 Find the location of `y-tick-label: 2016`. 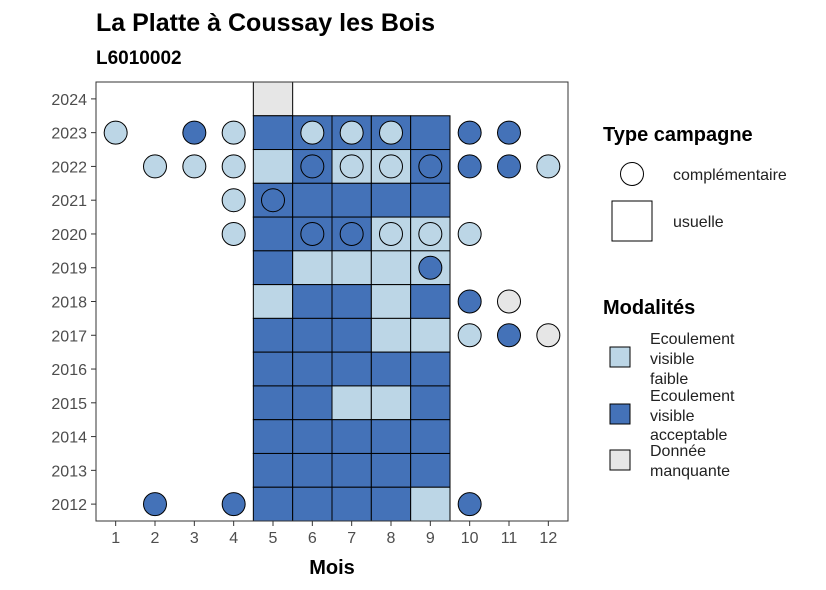

y-tick-label: 2016 is located at coordinates (69, 370).